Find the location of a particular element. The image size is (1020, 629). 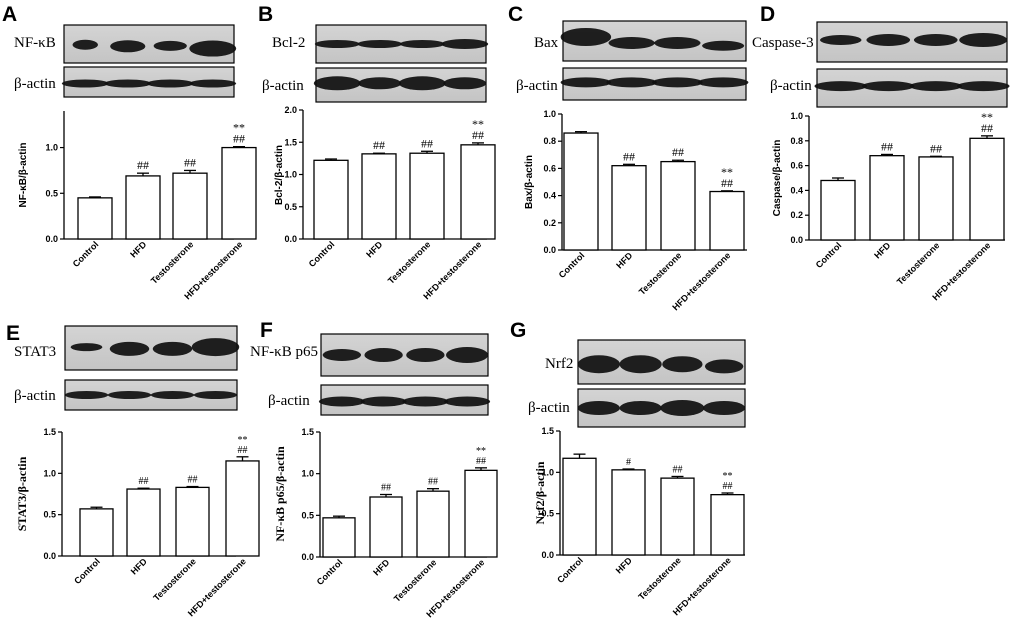

y-axis-label: Bax/β-actin is located at coordinates (529, 182).